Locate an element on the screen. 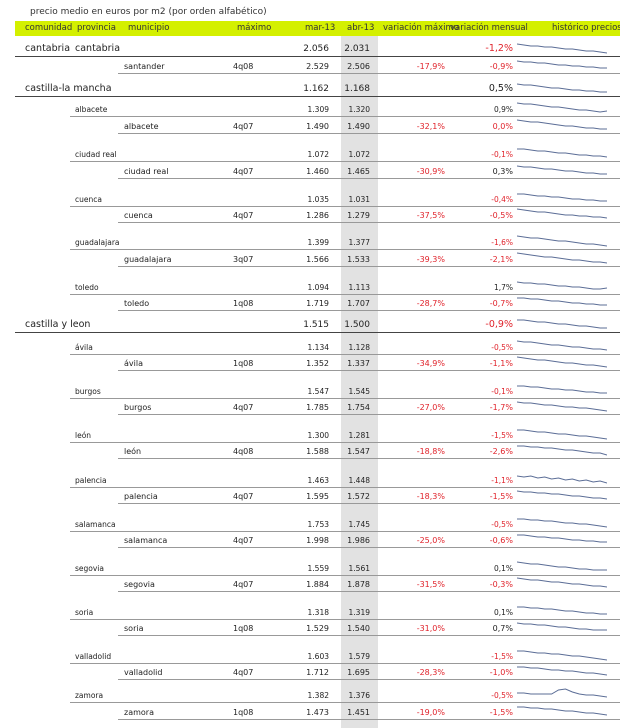 This screenshot has width=620, height=728. header-variacion-mensual: variación mensual is located at coordinates (489, 28).